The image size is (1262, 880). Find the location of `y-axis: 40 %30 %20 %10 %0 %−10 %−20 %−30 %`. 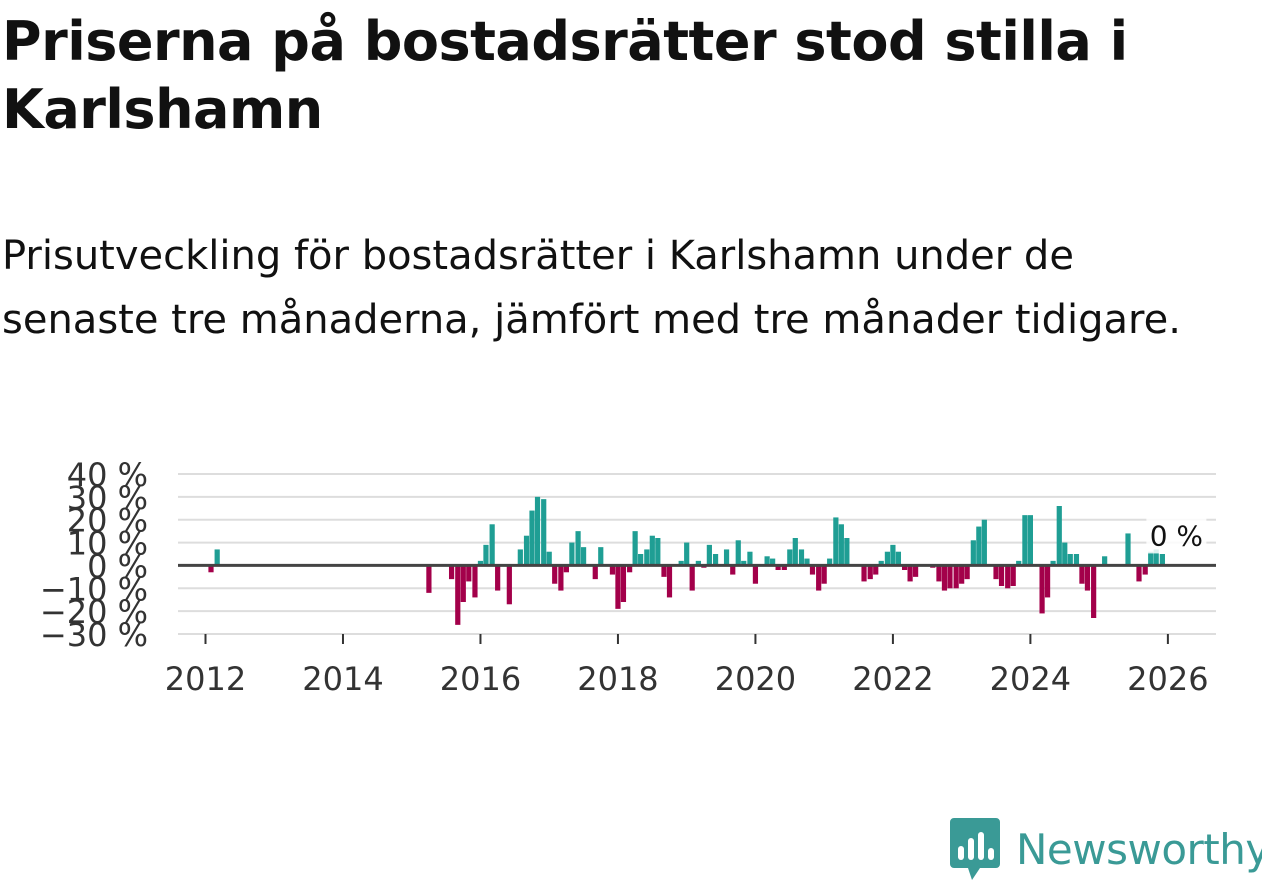

y-axis: 40 %30 %20 %10 %0 %−10 %−20 %−30 % is located at coordinates (94, 555).